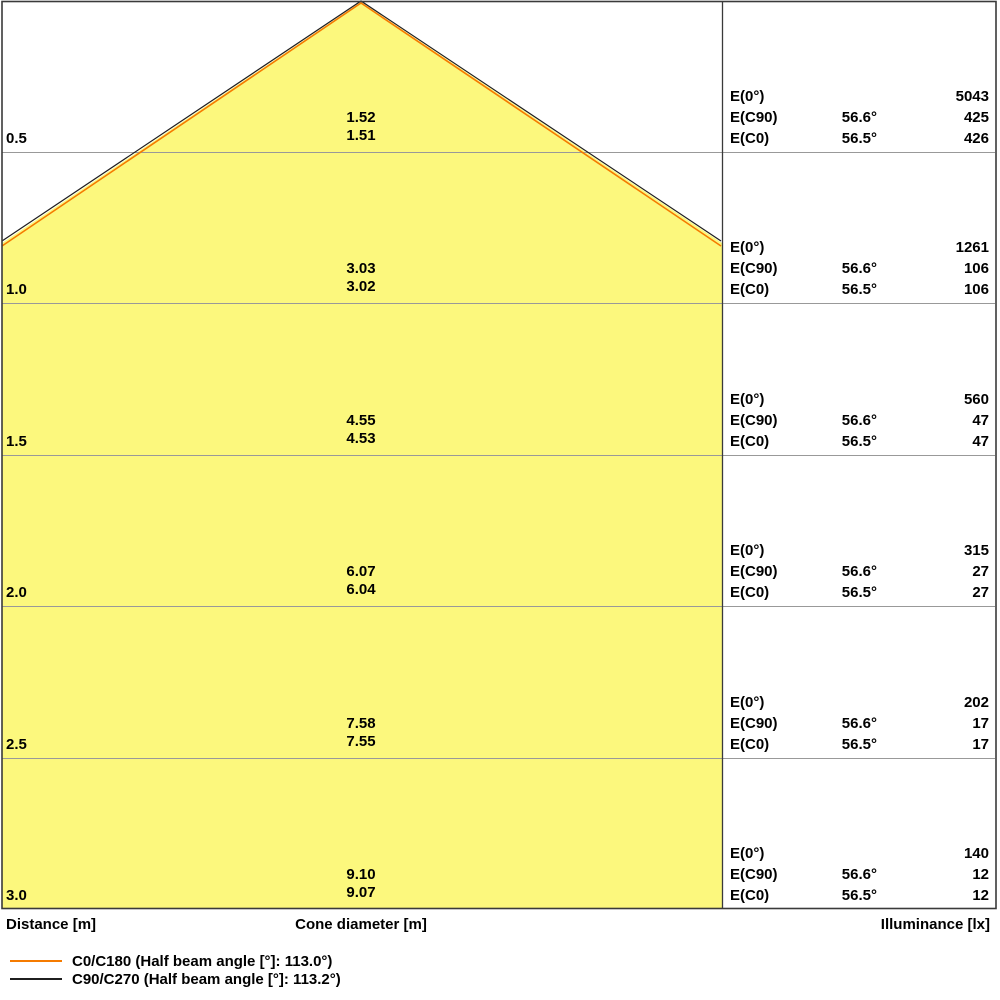 This screenshot has width=1000, height=1000. I want to click on ec90-value: 12, so click(980, 874).